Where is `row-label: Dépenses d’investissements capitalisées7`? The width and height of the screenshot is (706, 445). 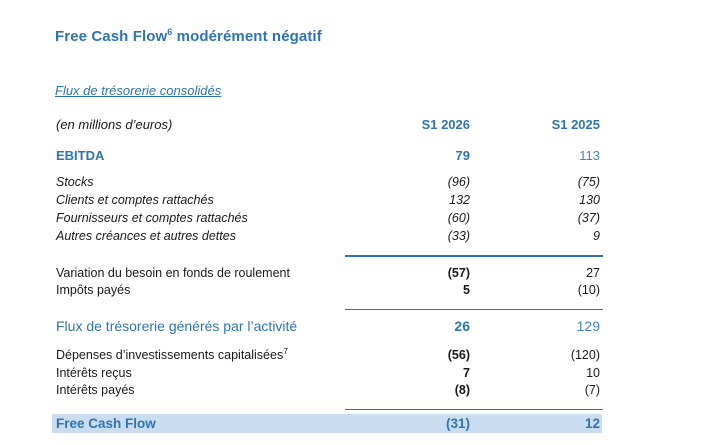 row-label: Dépenses d’investissements capitalisées7 is located at coordinates (213, 356).